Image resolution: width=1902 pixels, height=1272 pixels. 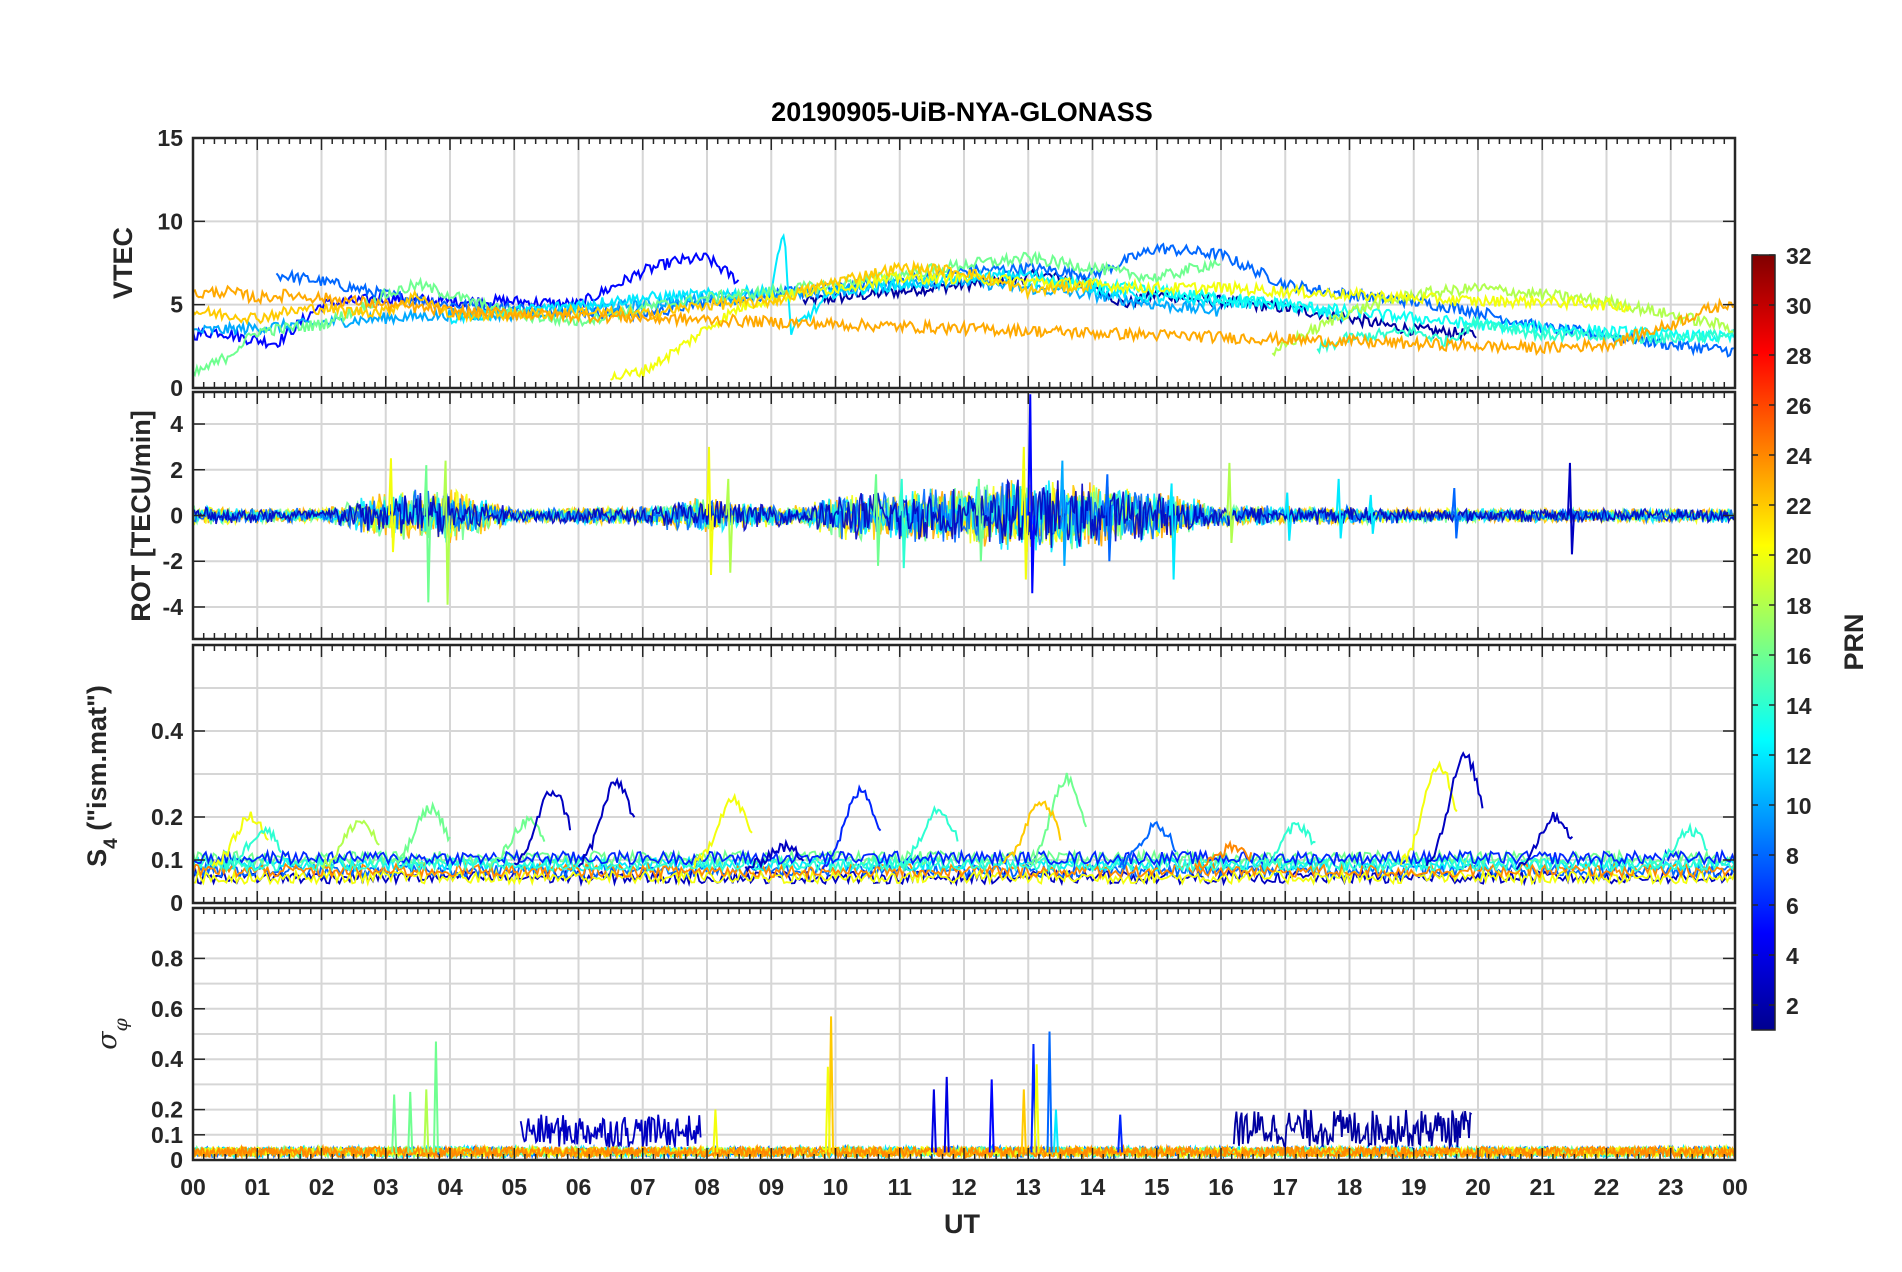 I want to click on colorbar-tick-label: 22, so click(x=1799, y=506).